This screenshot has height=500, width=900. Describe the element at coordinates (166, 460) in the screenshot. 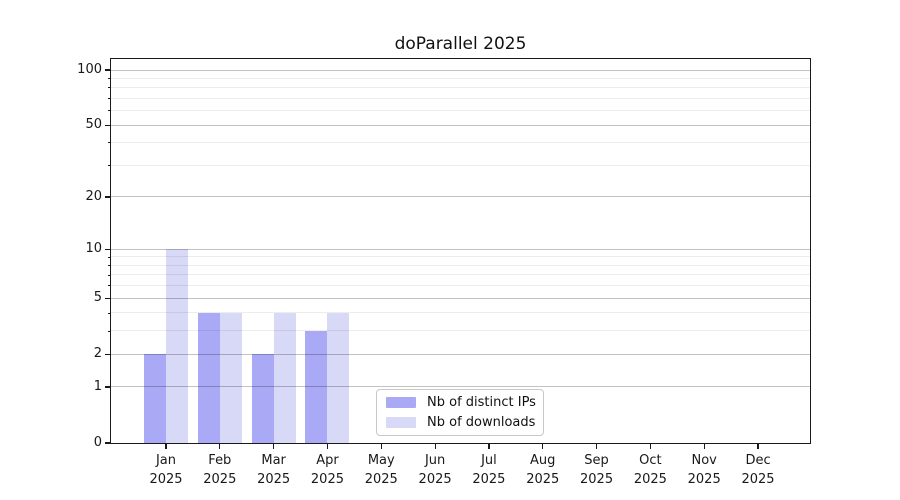

I see `x-tick-month: Jan` at that location.